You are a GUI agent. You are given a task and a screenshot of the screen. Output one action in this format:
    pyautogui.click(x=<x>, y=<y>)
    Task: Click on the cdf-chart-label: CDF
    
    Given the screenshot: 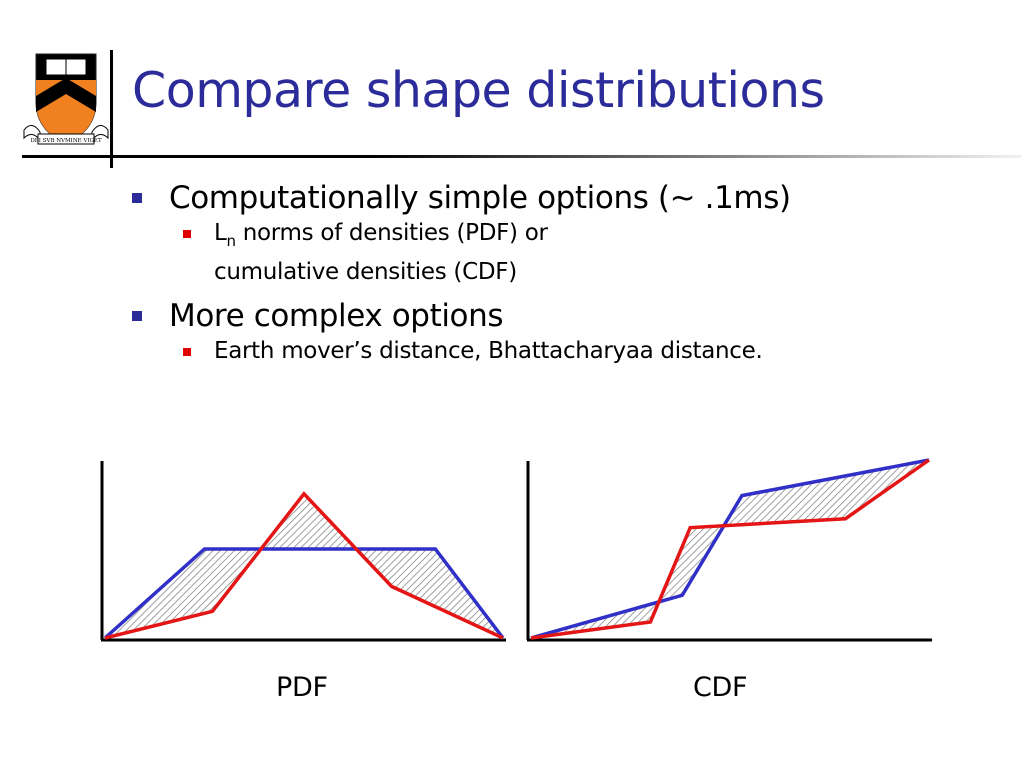 What is the action you would take?
    pyautogui.click(x=720, y=687)
    